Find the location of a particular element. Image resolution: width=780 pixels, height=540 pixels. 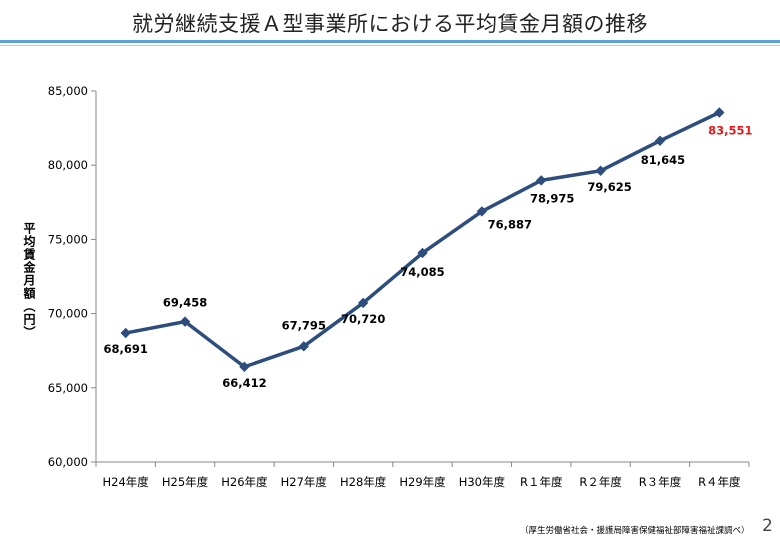

y-tick-label: 75,000 is located at coordinates (68, 239).